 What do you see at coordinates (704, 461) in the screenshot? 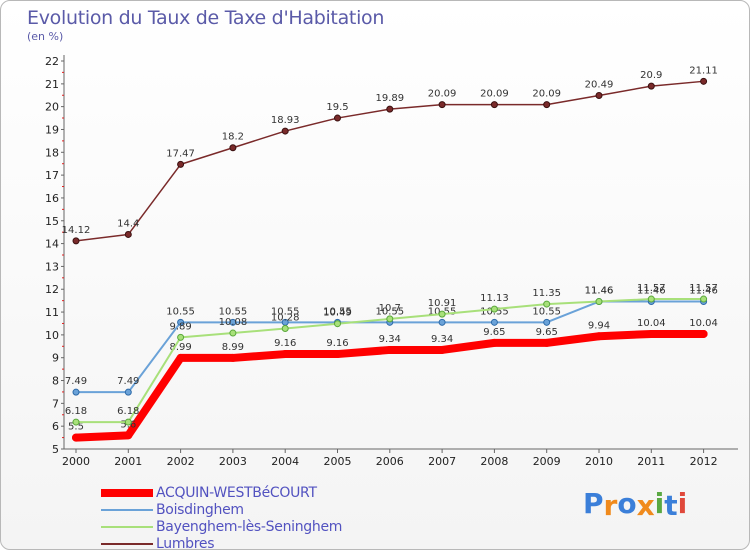
I see `x-tick-label: 2012` at bounding box center [704, 461].